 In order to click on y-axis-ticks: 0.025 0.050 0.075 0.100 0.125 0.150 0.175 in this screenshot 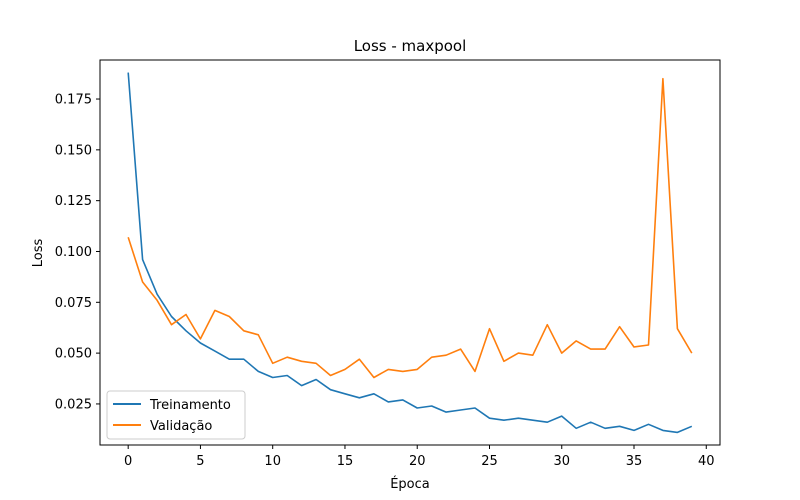, I will do `click(77, 252)`.